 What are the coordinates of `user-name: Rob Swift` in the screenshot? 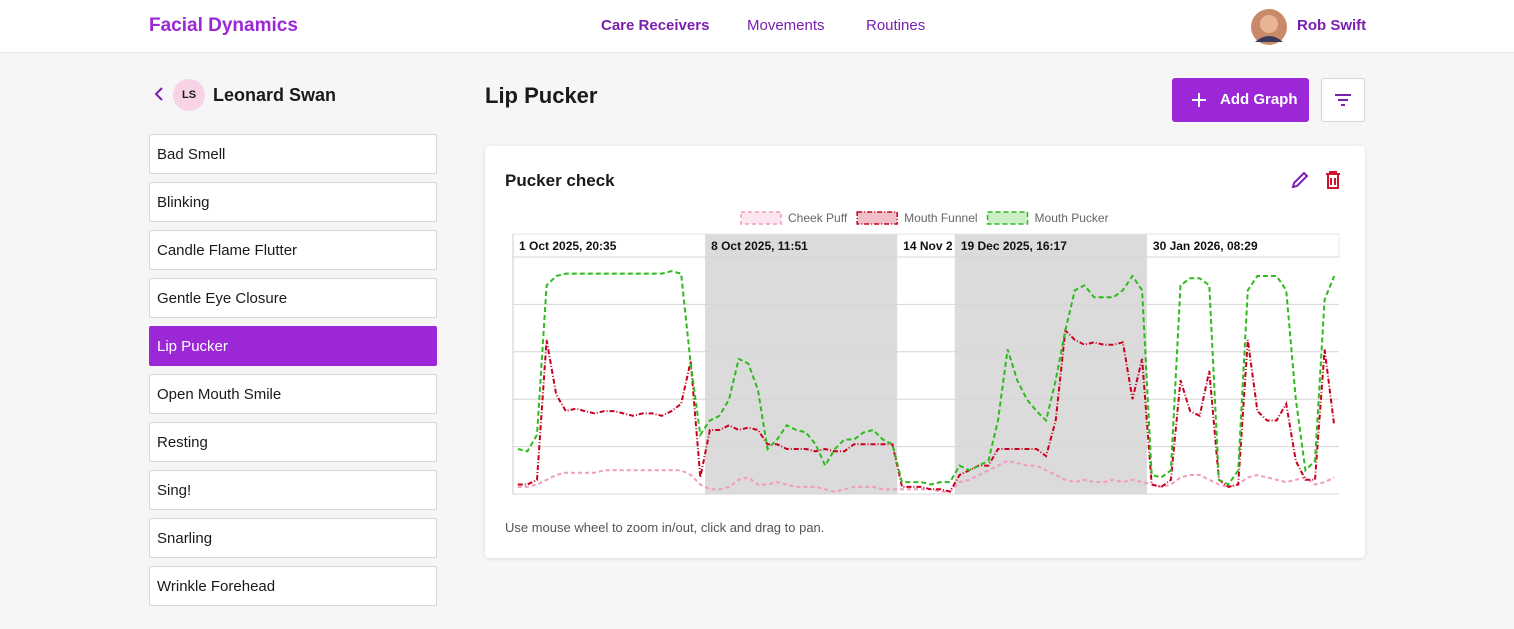 It's located at (1332, 25).